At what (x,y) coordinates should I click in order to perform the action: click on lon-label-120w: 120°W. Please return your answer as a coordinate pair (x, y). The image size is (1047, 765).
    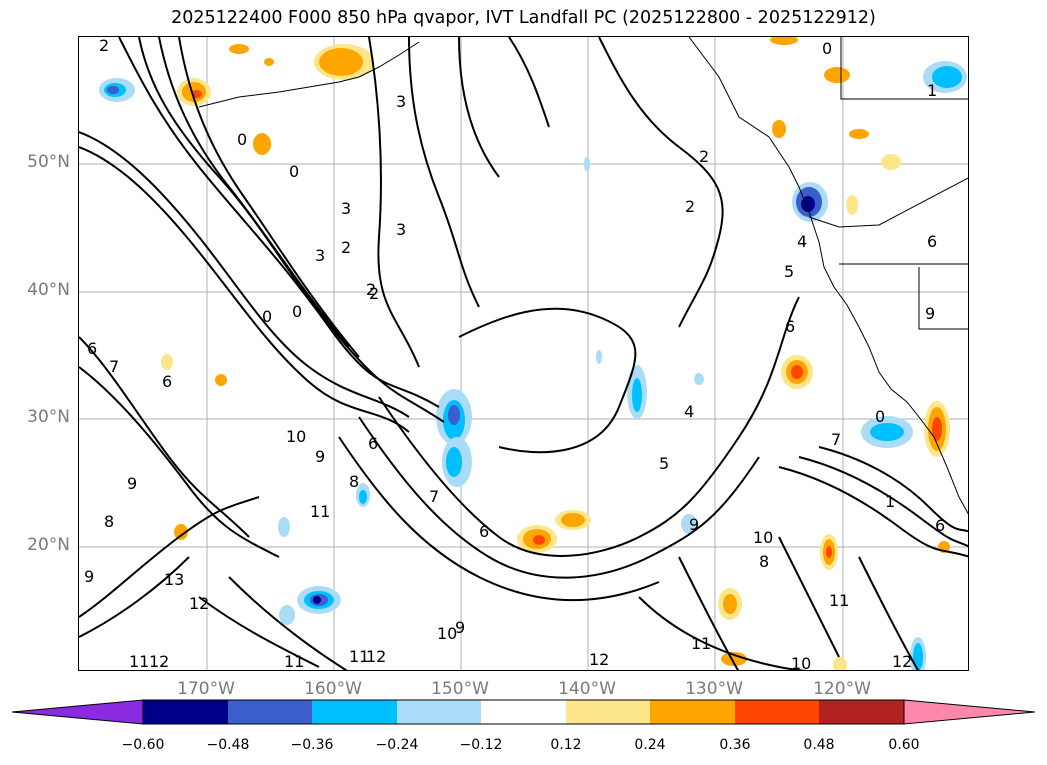
    Looking at the image, I should click on (842, 689).